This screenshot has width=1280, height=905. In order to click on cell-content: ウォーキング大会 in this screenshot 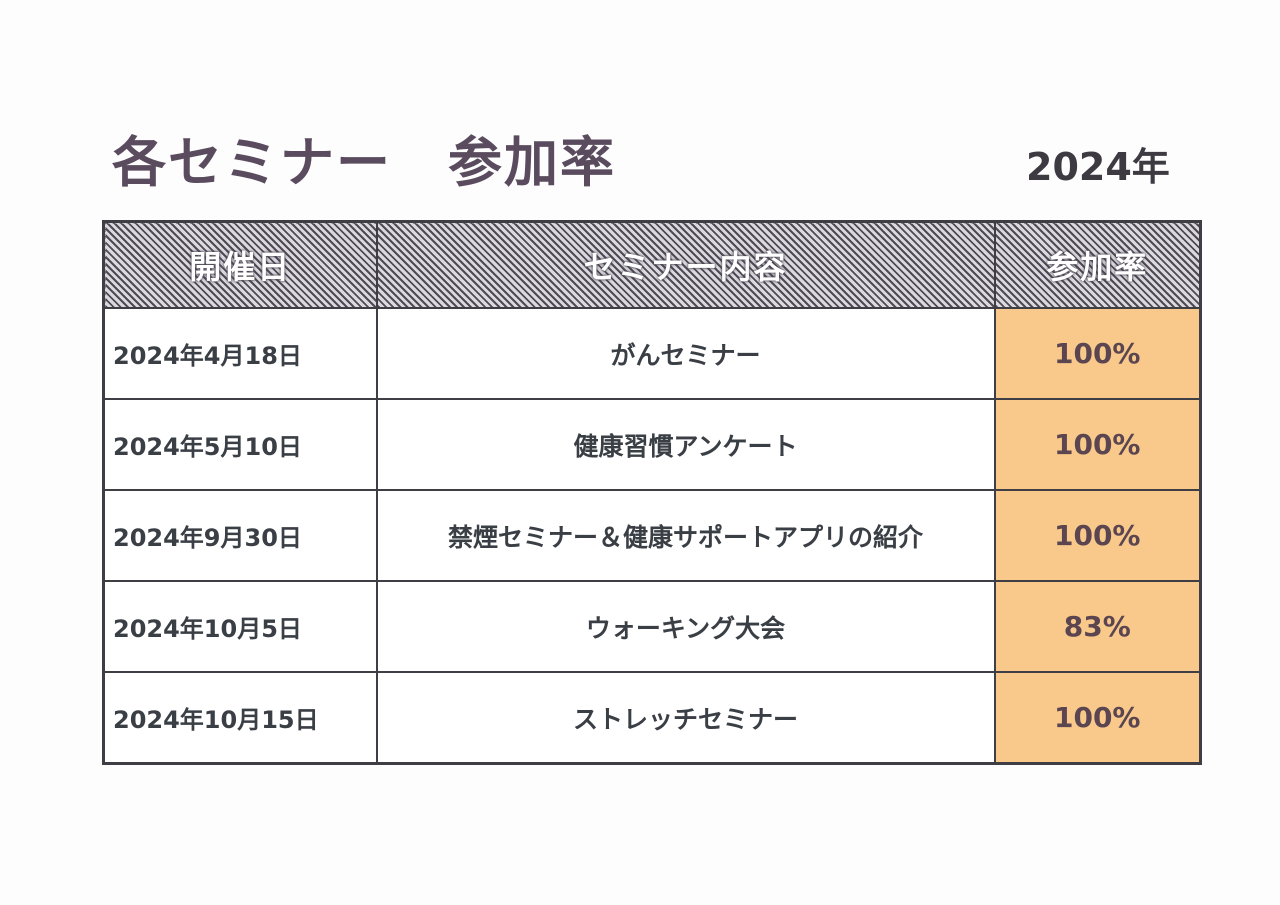, I will do `click(685, 626)`.